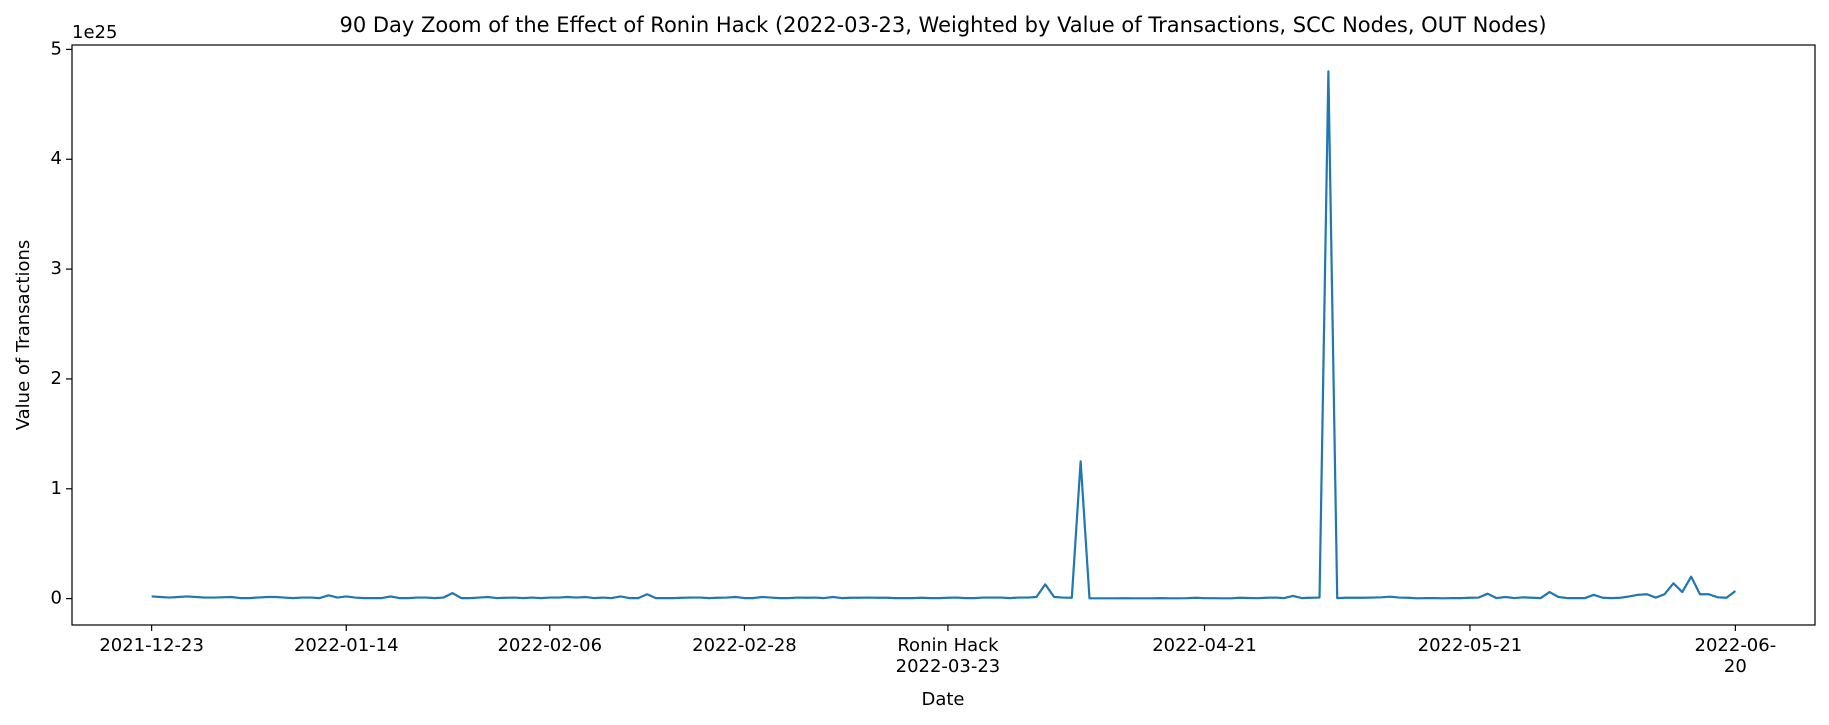 The width and height of the screenshot is (1829, 725). Describe the element at coordinates (56, 598) in the screenshot. I see `y-tick-label: 0` at that location.